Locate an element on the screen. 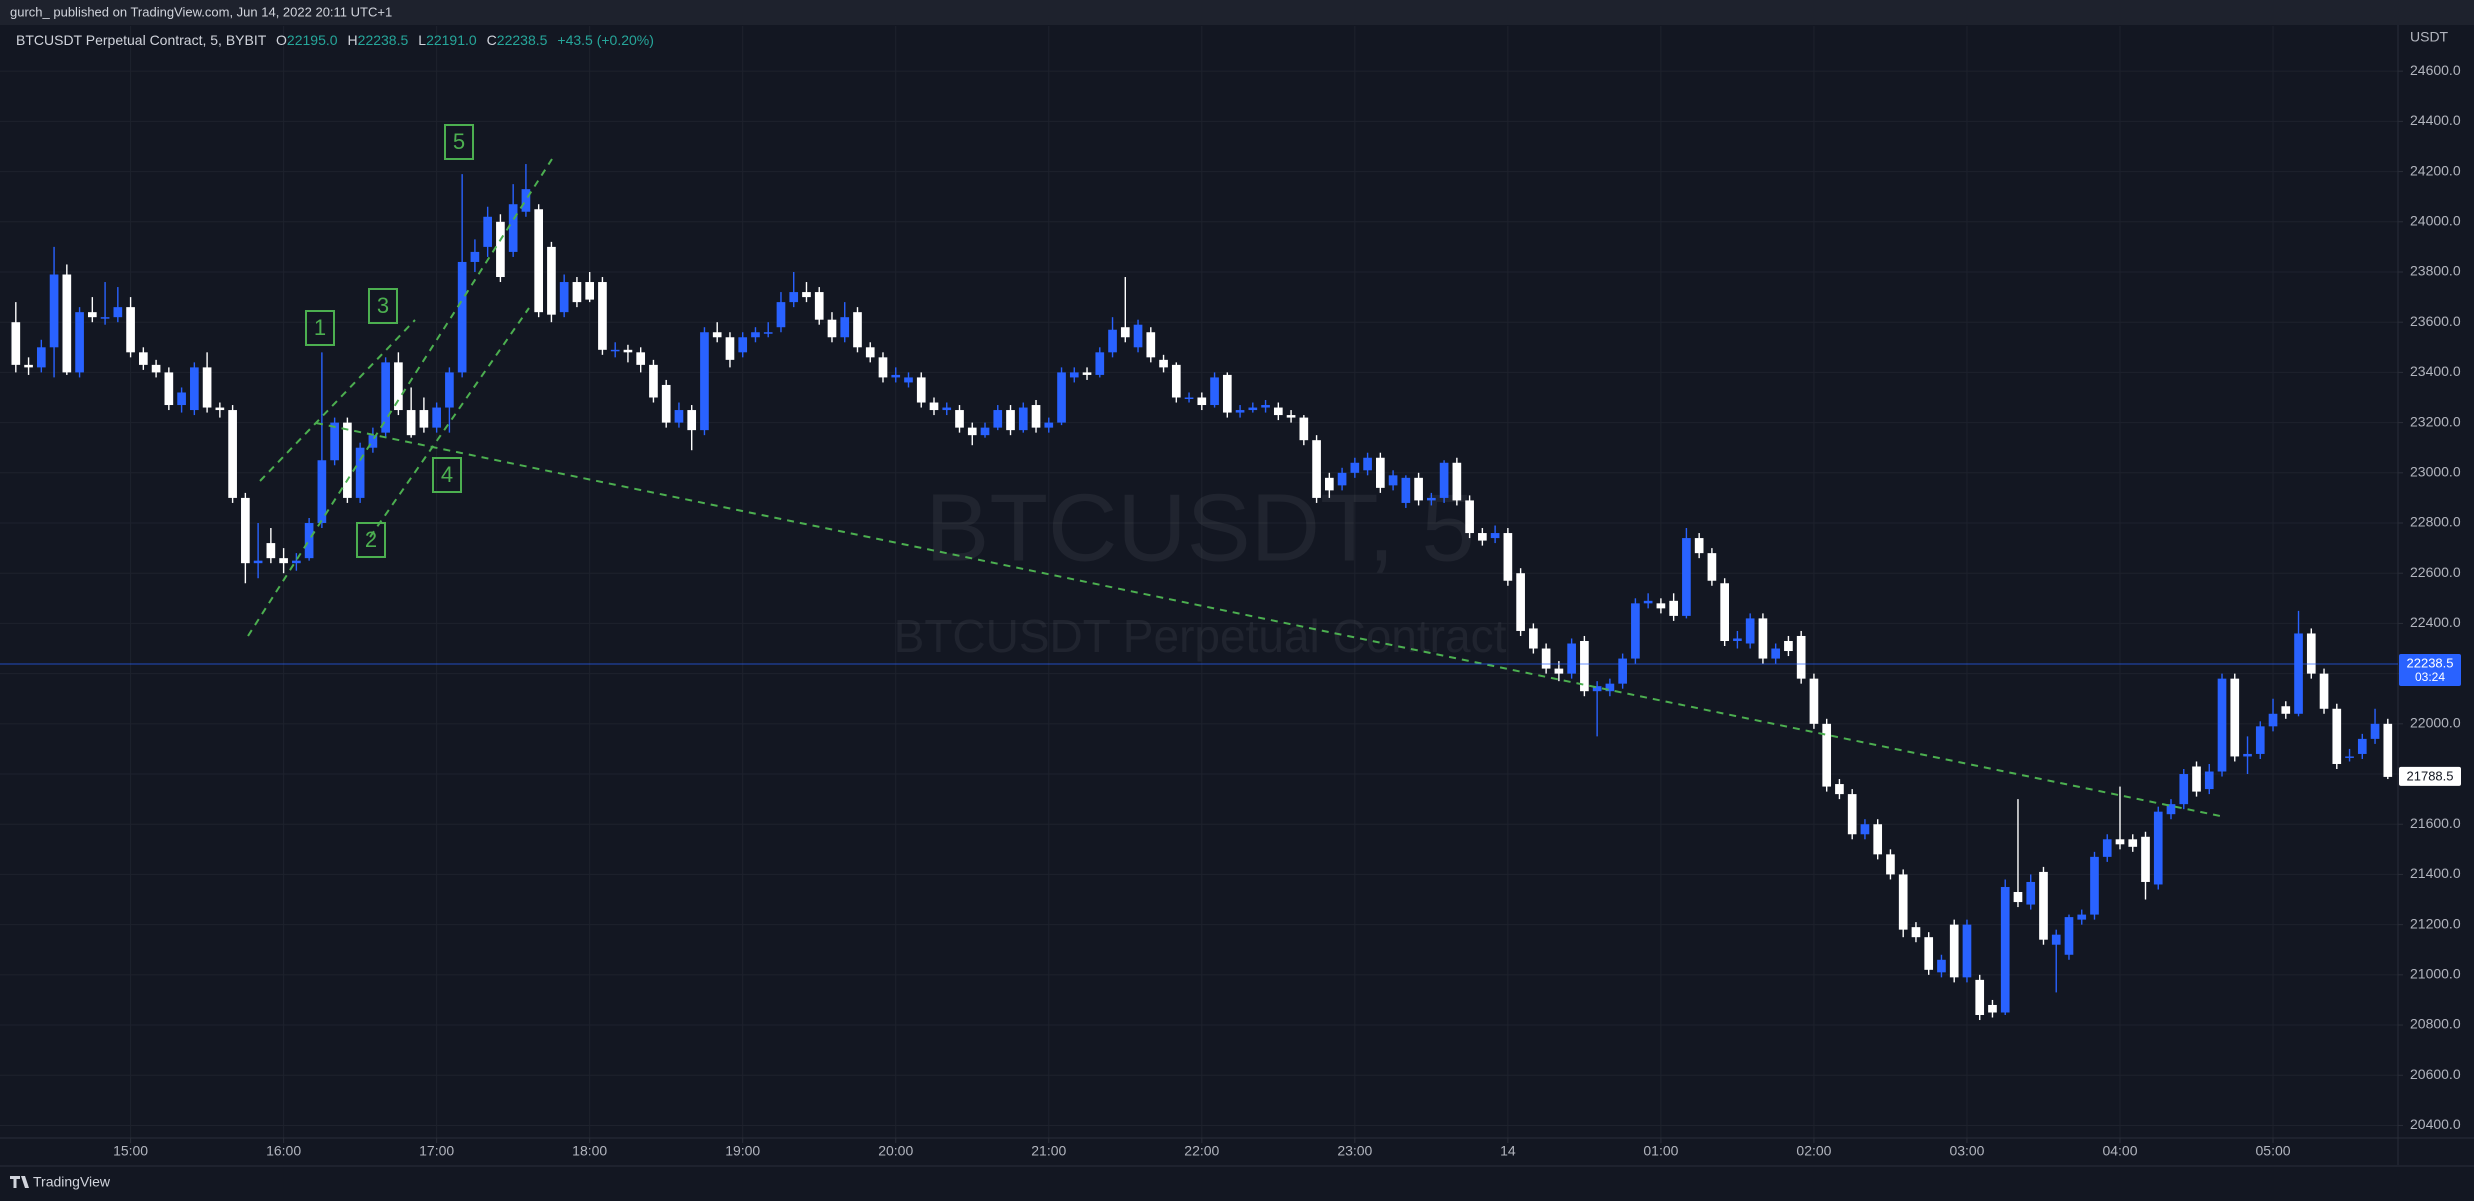 The image size is (2474, 1201). legend-value: 22238.5 is located at coordinates (522, 40).